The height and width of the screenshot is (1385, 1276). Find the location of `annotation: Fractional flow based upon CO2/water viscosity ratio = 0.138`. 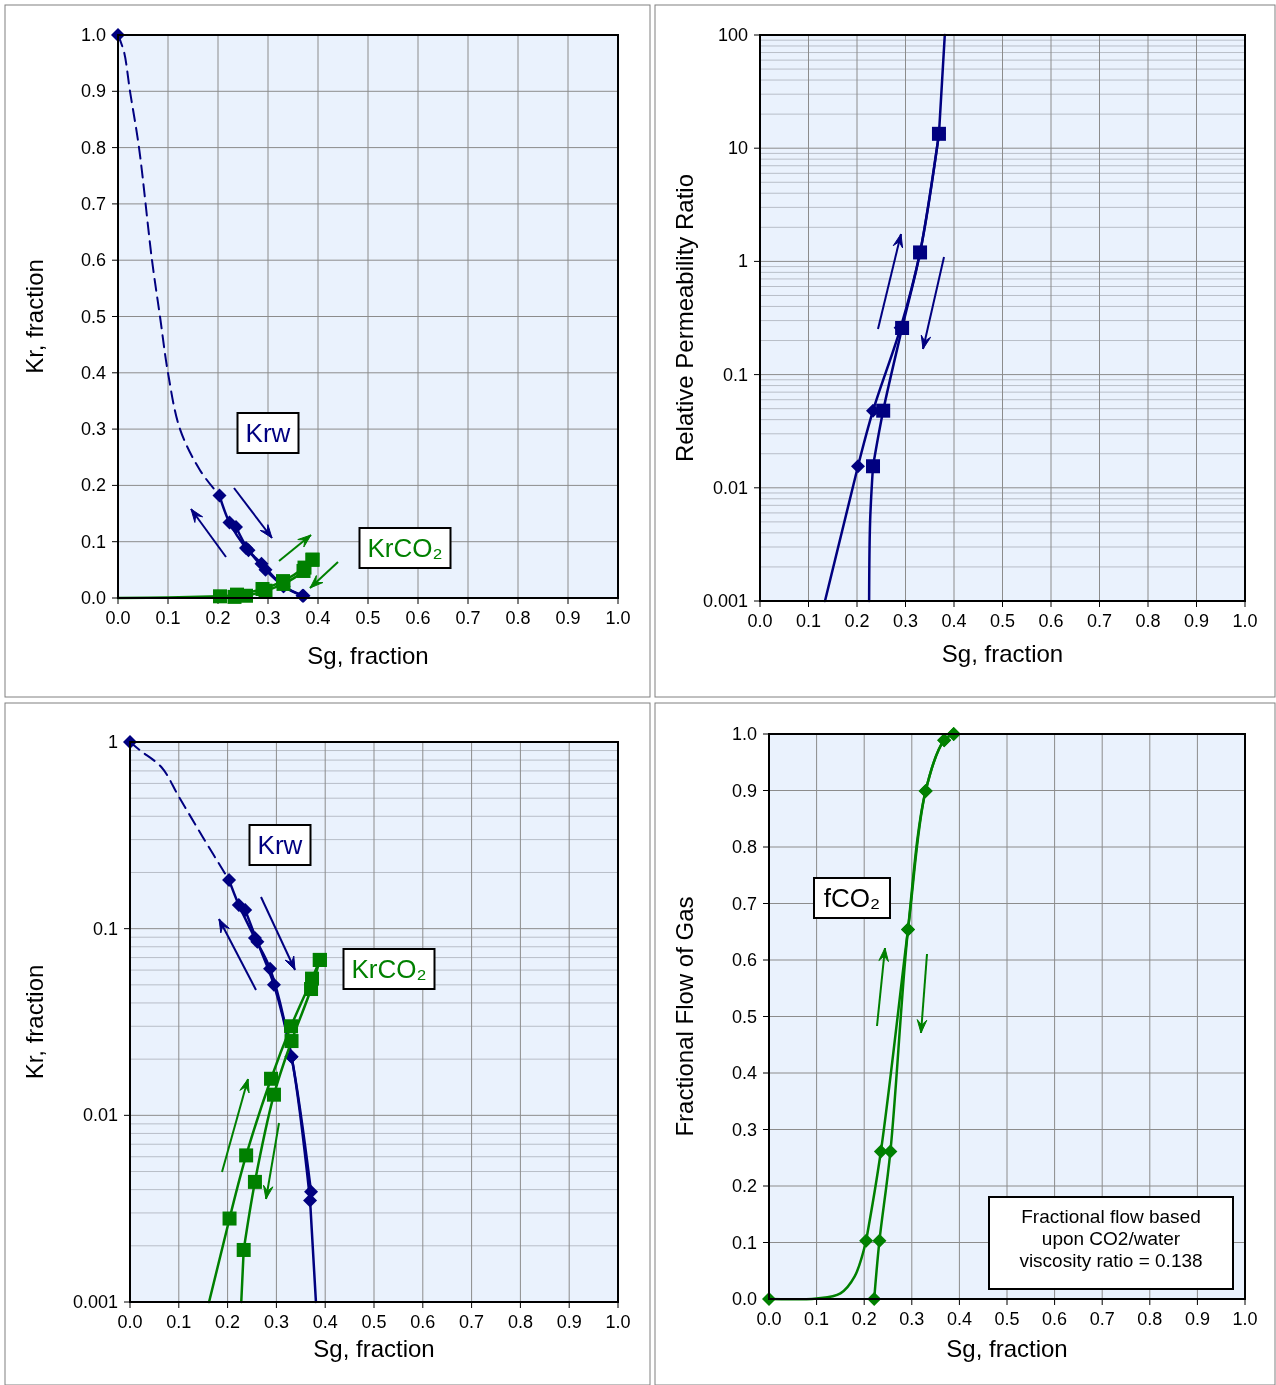

annotation: Fractional flow based upon CO2/water viscosity ratio = 0.138 is located at coordinates (1111, 1238).